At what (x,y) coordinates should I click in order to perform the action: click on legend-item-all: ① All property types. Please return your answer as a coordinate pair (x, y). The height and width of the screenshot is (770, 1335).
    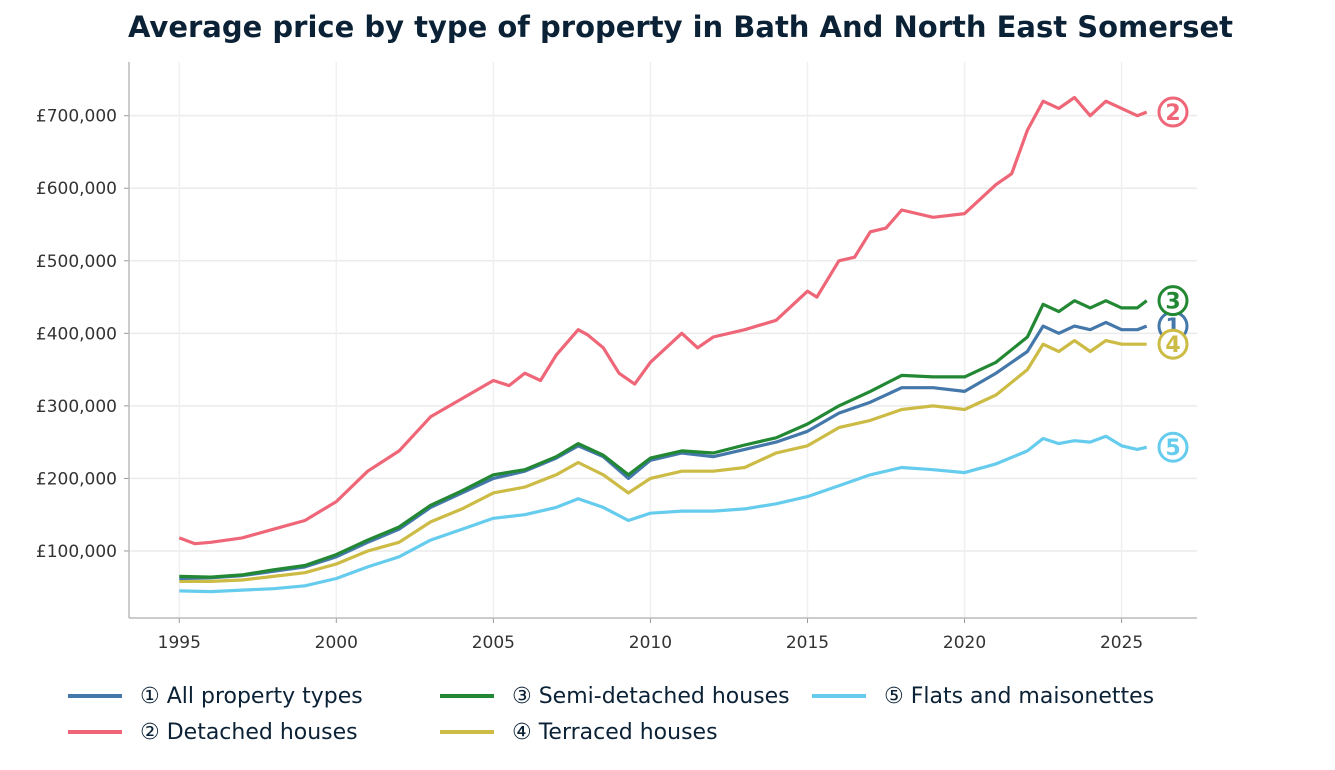
    Looking at the image, I should click on (254, 696).